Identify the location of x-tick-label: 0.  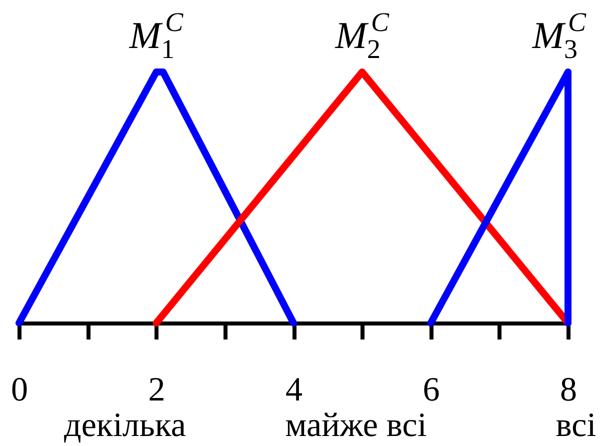
(19, 390).